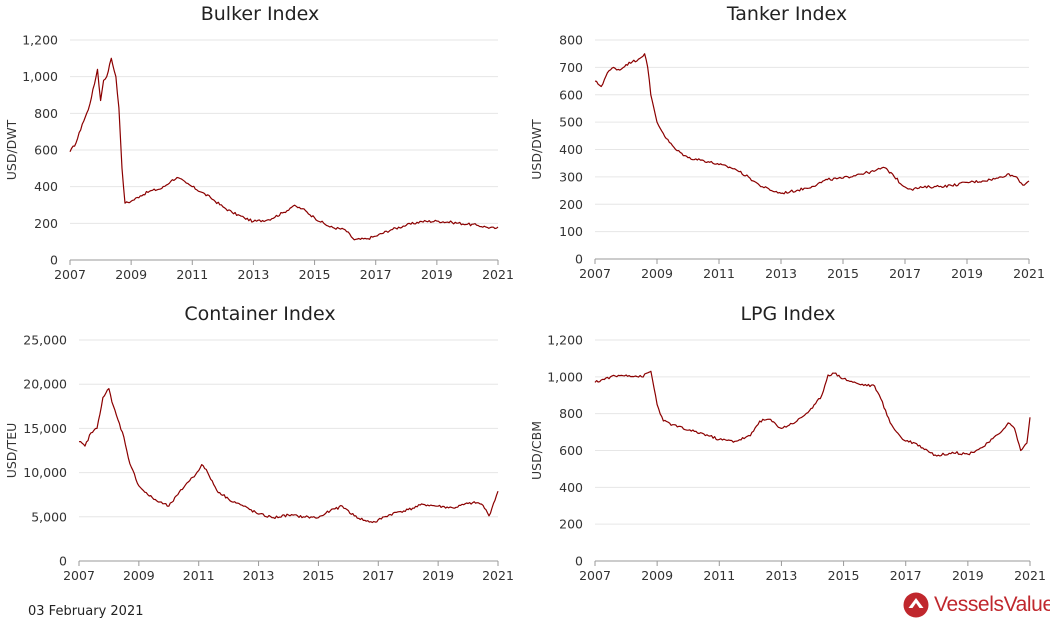 The height and width of the screenshot is (625, 1050). What do you see at coordinates (259, 314) in the screenshot?
I see `chart-title: Container Index` at bounding box center [259, 314].